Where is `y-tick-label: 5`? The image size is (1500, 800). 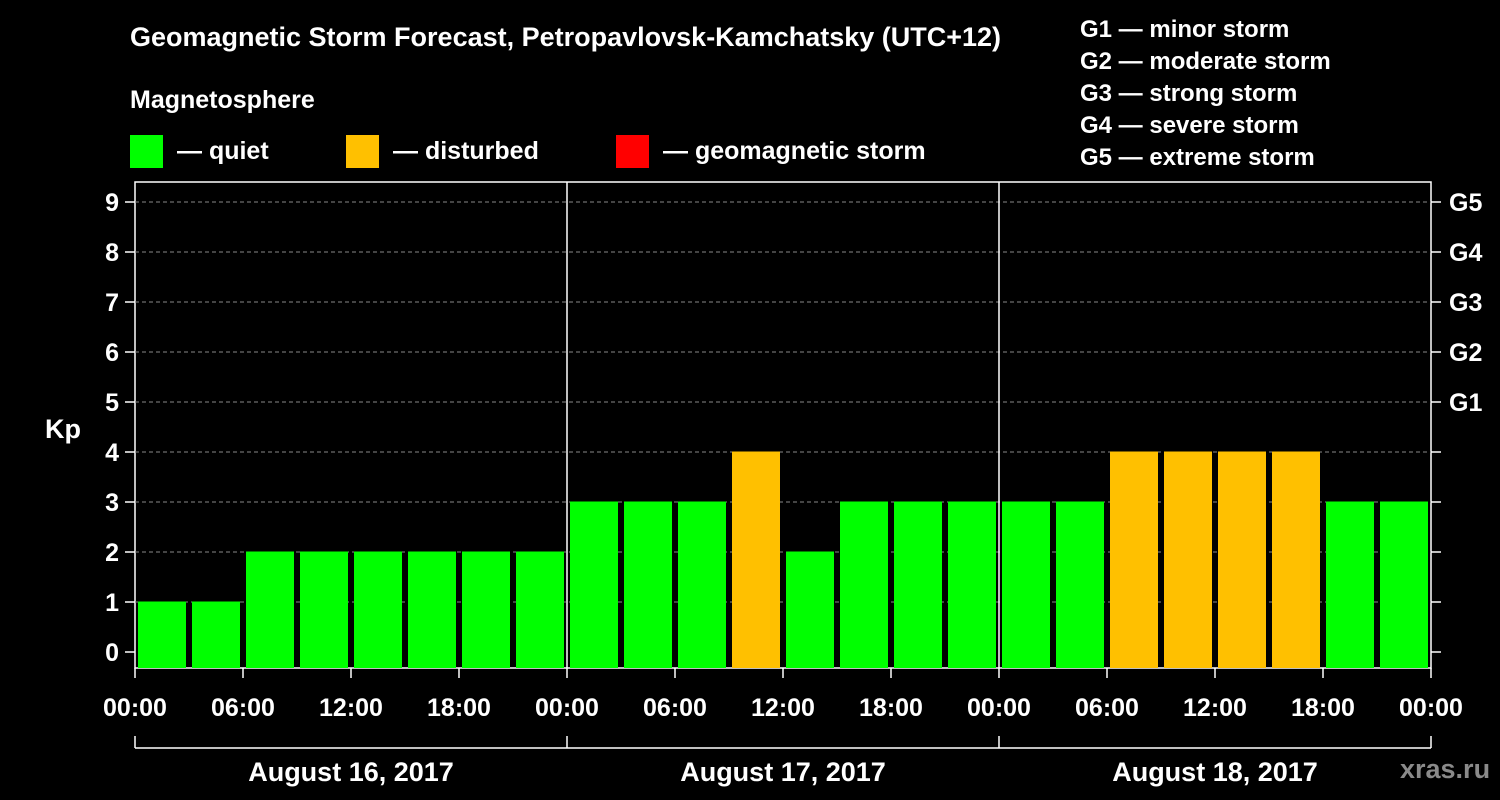
y-tick-label: 5 is located at coordinates (112, 403).